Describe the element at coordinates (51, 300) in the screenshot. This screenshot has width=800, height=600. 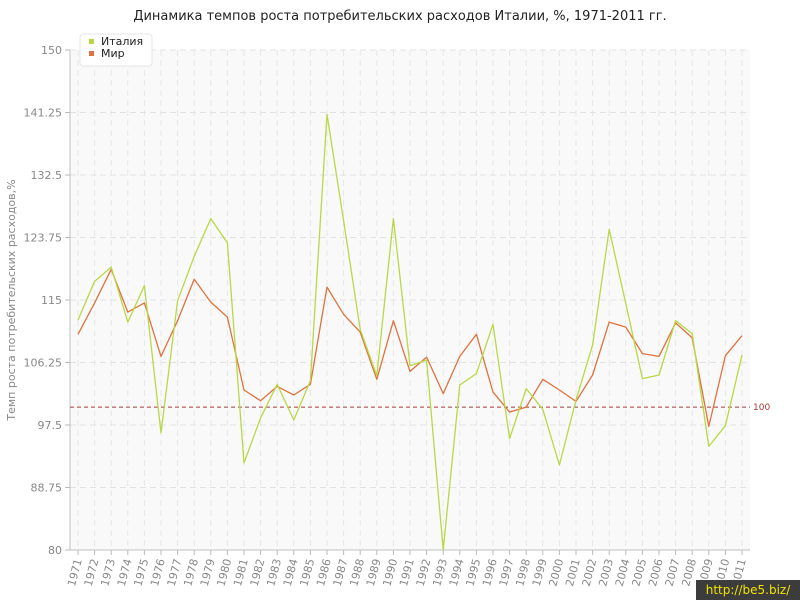
I see `y-tick-label: 115` at that location.